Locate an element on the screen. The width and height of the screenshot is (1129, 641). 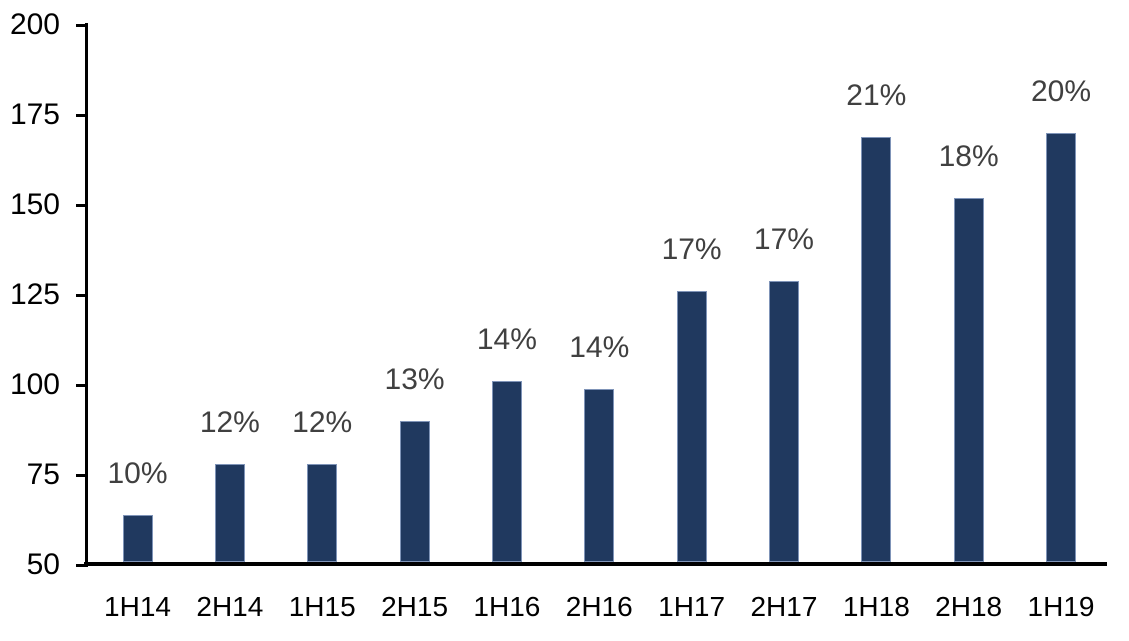
y-tick-label: 100 is located at coordinates (34, 384).